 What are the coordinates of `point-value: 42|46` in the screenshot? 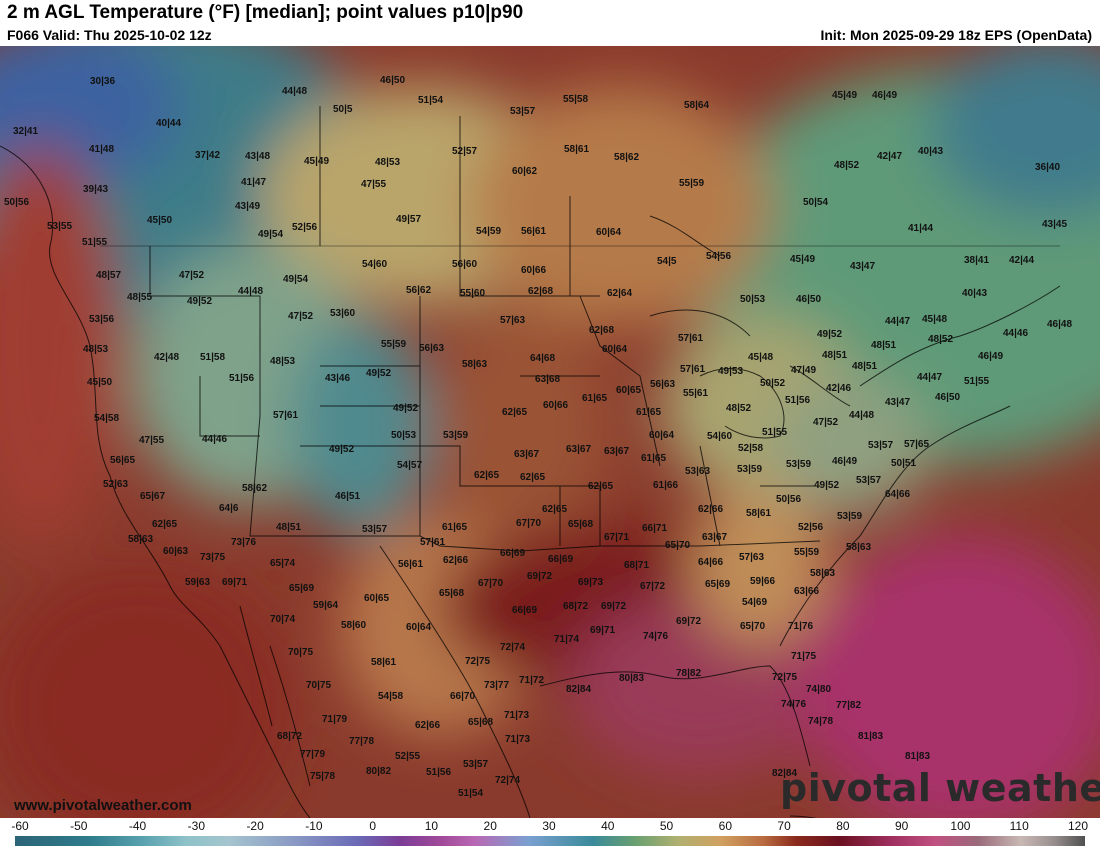 It's located at (839, 388).